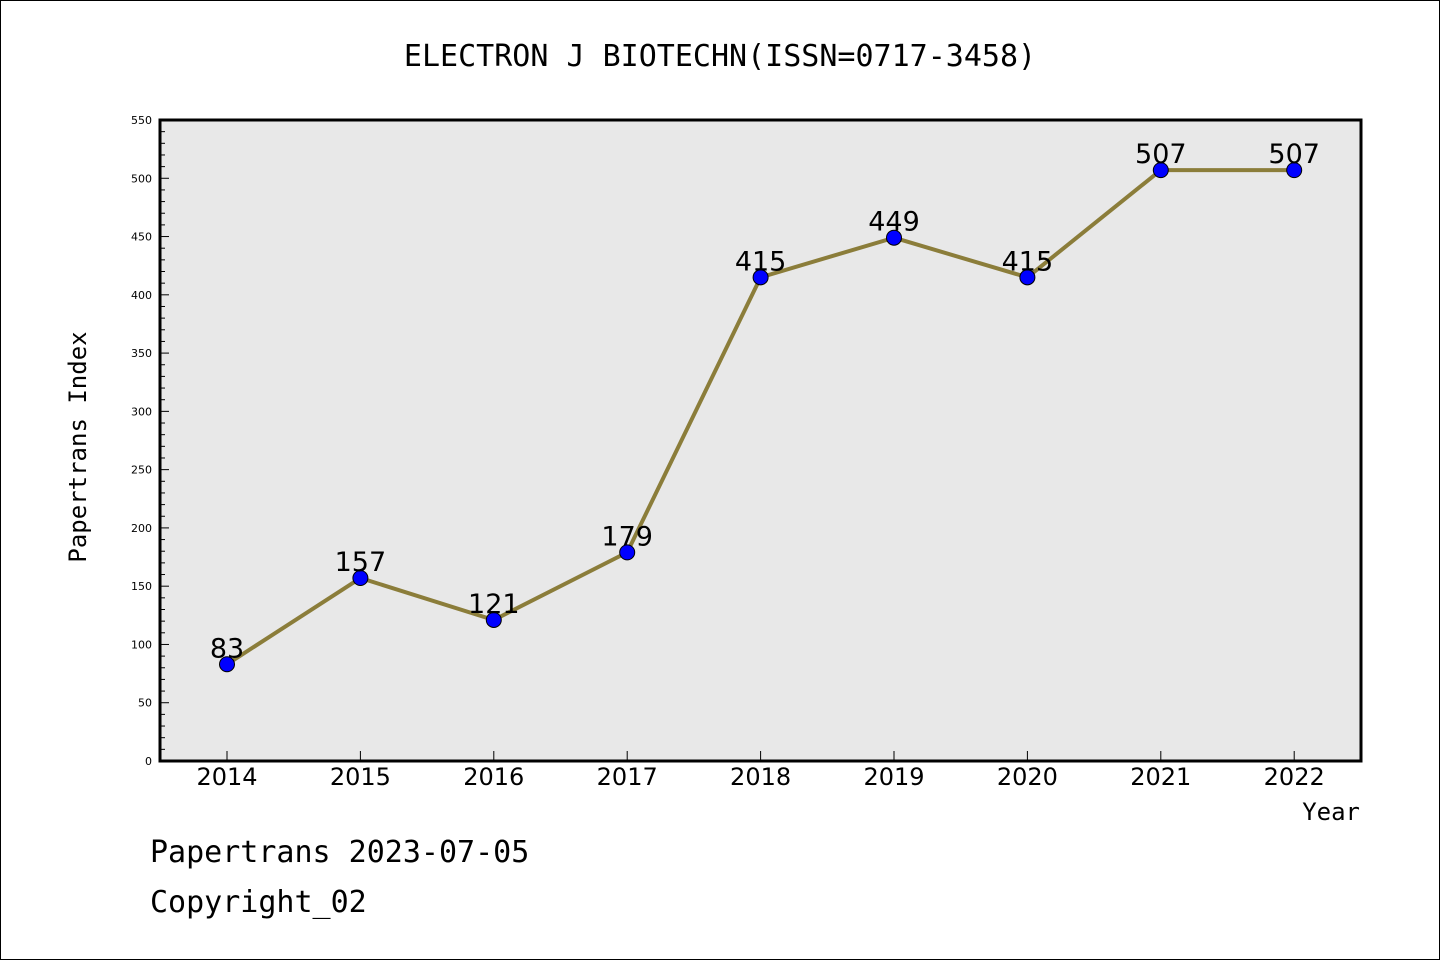 The width and height of the screenshot is (1440, 960). Describe the element at coordinates (340, 852) in the screenshot. I see `footer-date-line: Papertrans 2023-07-05` at that location.